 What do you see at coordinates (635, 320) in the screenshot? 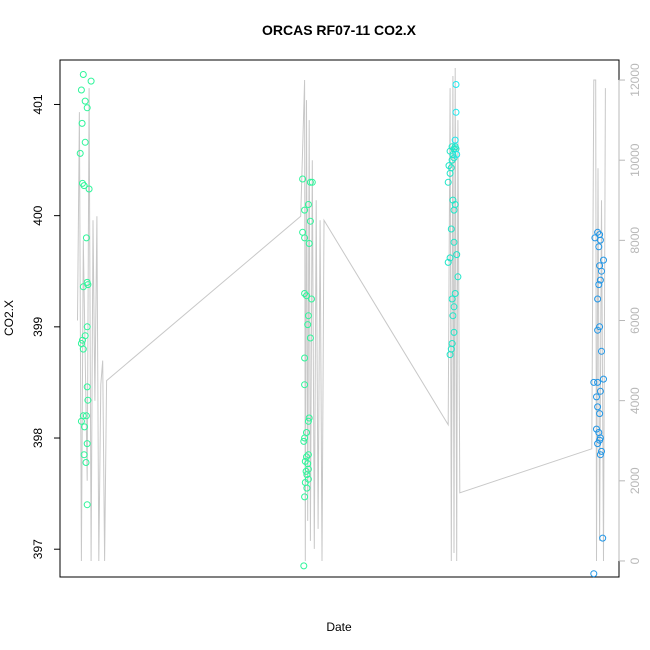
I see `y-right-tick-label: 6000` at bounding box center [635, 320].